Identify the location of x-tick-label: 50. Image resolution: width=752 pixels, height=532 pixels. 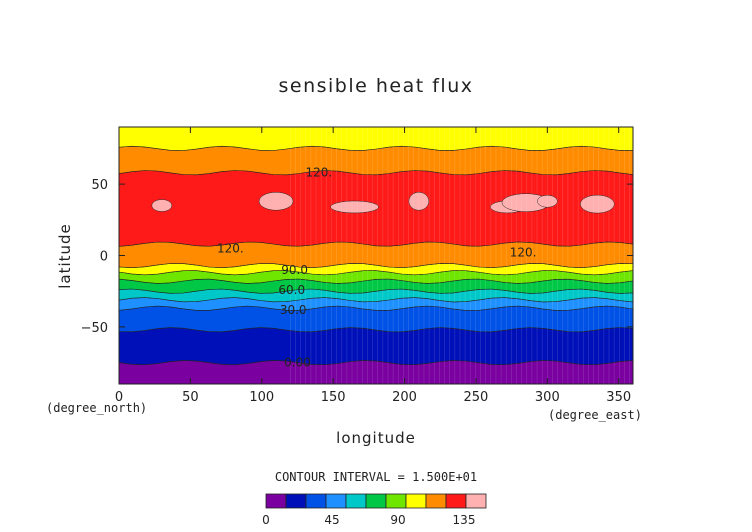
(190, 397).